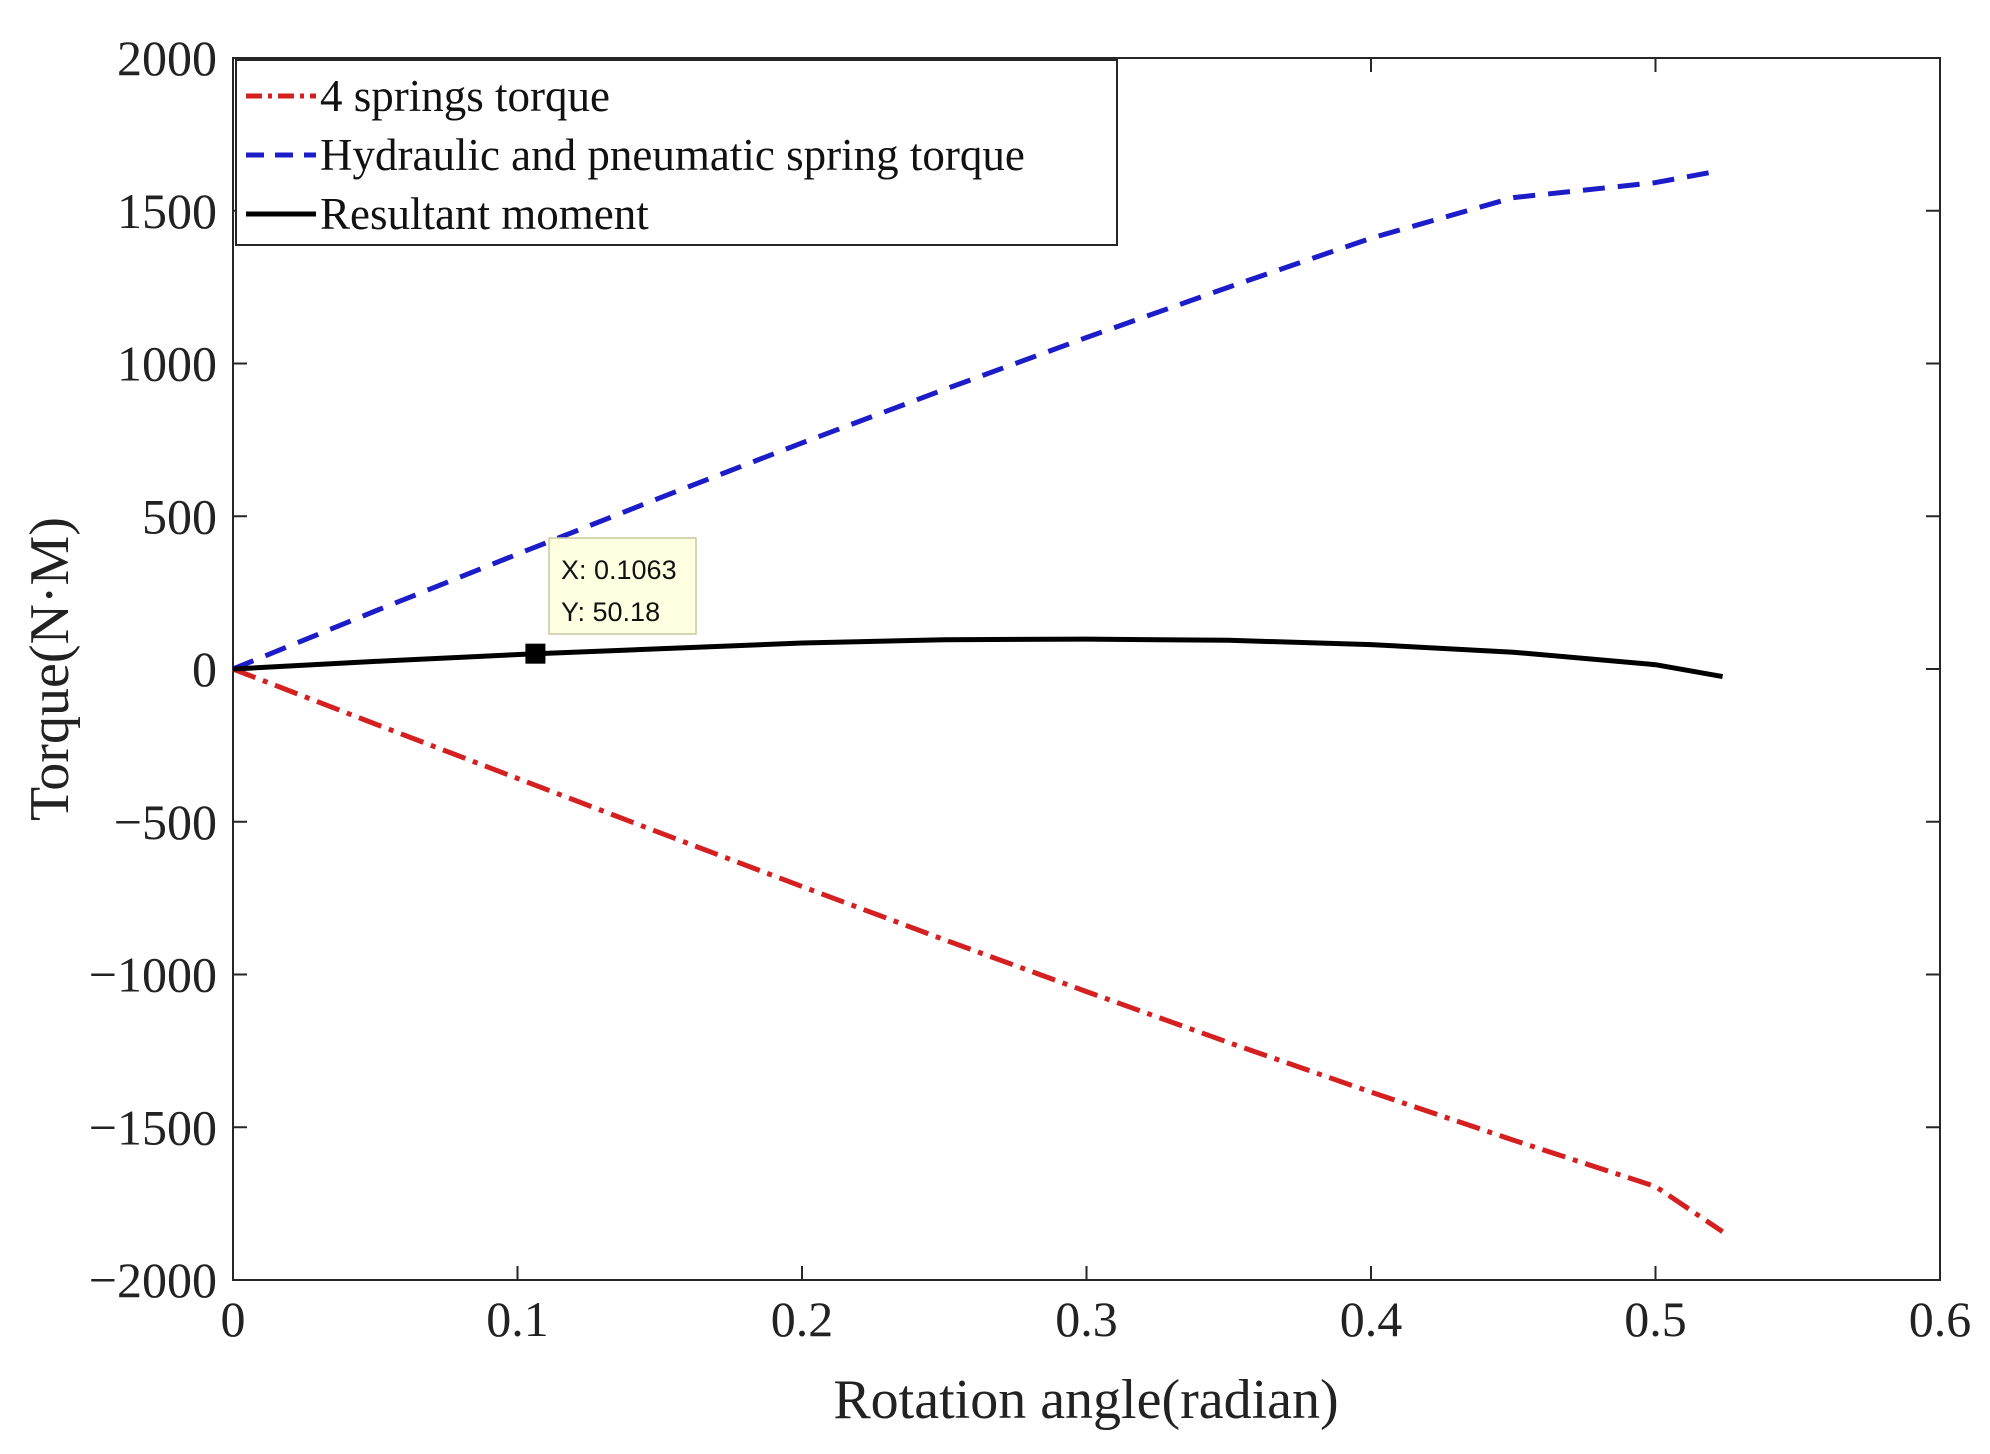  I want to click on x-tick-label: 0, so click(233, 1319).